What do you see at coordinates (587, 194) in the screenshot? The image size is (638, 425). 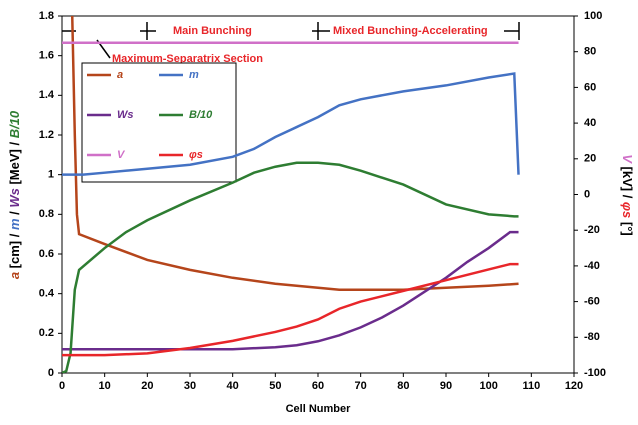 I see `y2-tick-label: 0` at bounding box center [587, 194].